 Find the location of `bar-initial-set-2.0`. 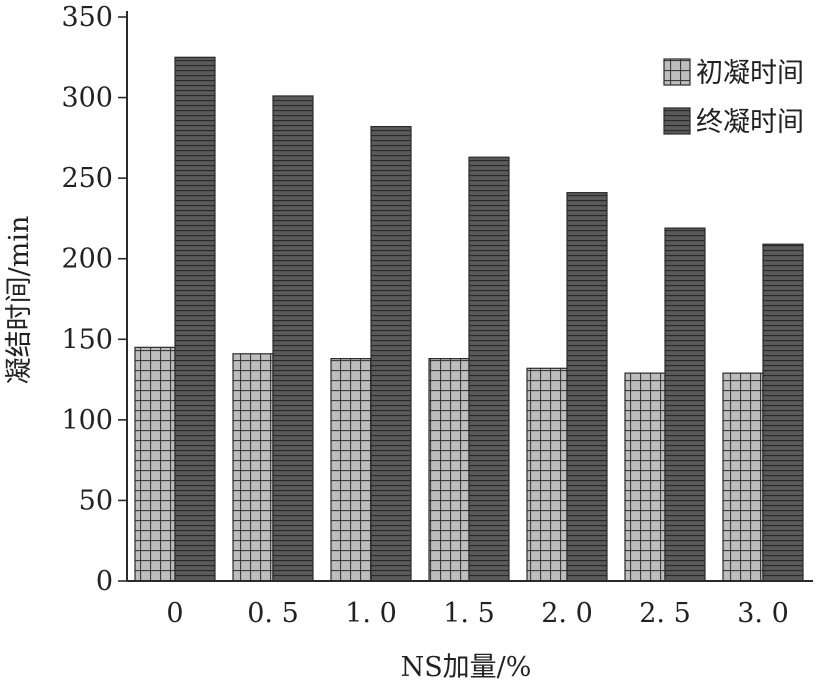

bar-initial-set-2.0 is located at coordinates (547, 474).